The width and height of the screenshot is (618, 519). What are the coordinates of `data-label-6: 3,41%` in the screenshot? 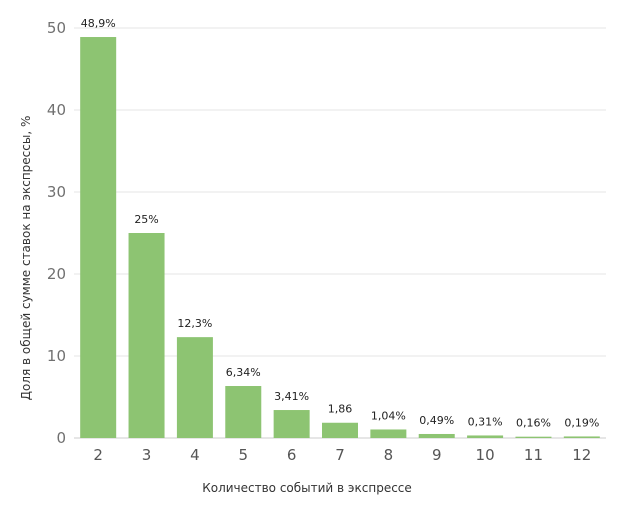 It's located at (291, 396).